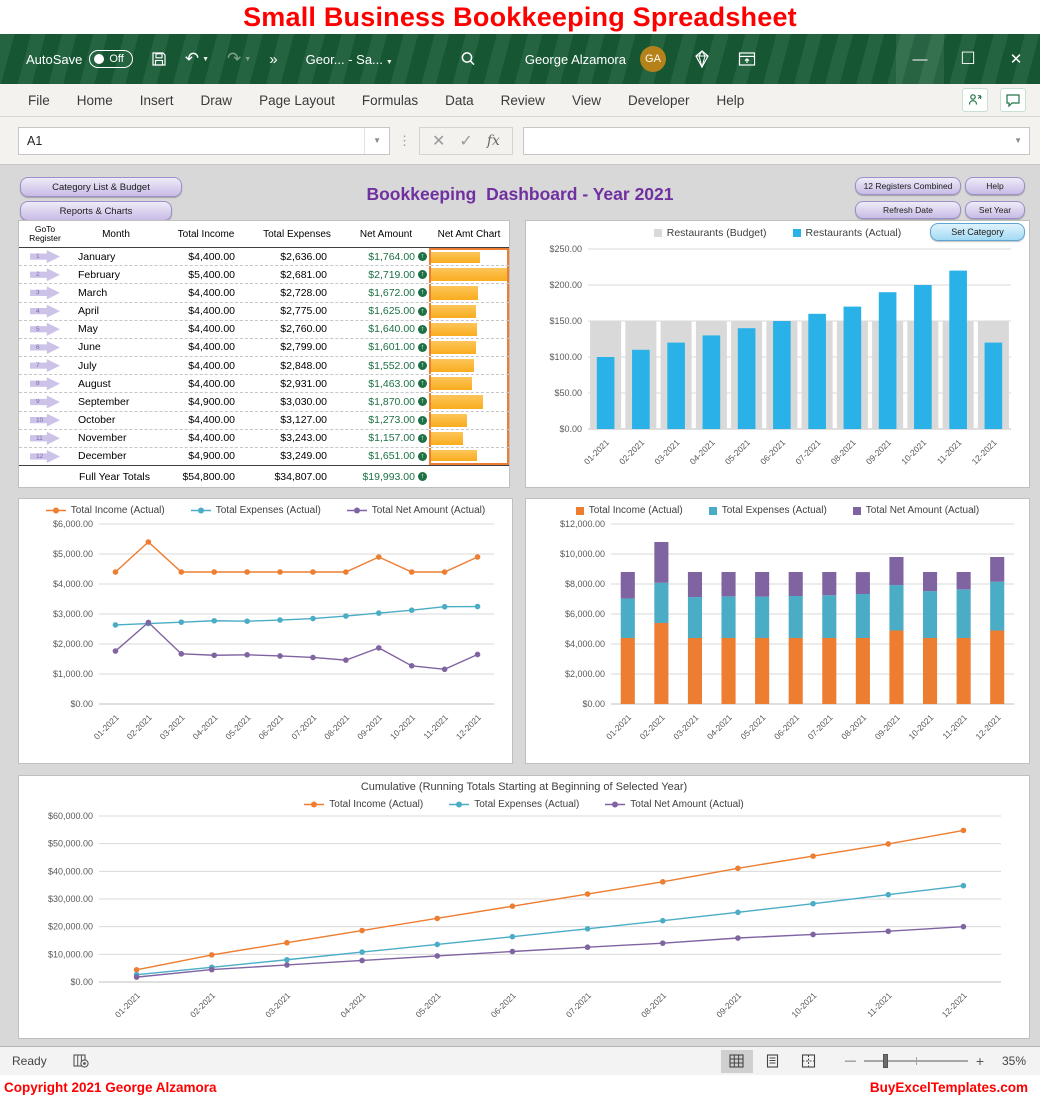 The width and height of the screenshot is (1040, 1100). Describe the element at coordinates (995, 210) in the screenshot. I see `set-year-button: Set Year` at that location.